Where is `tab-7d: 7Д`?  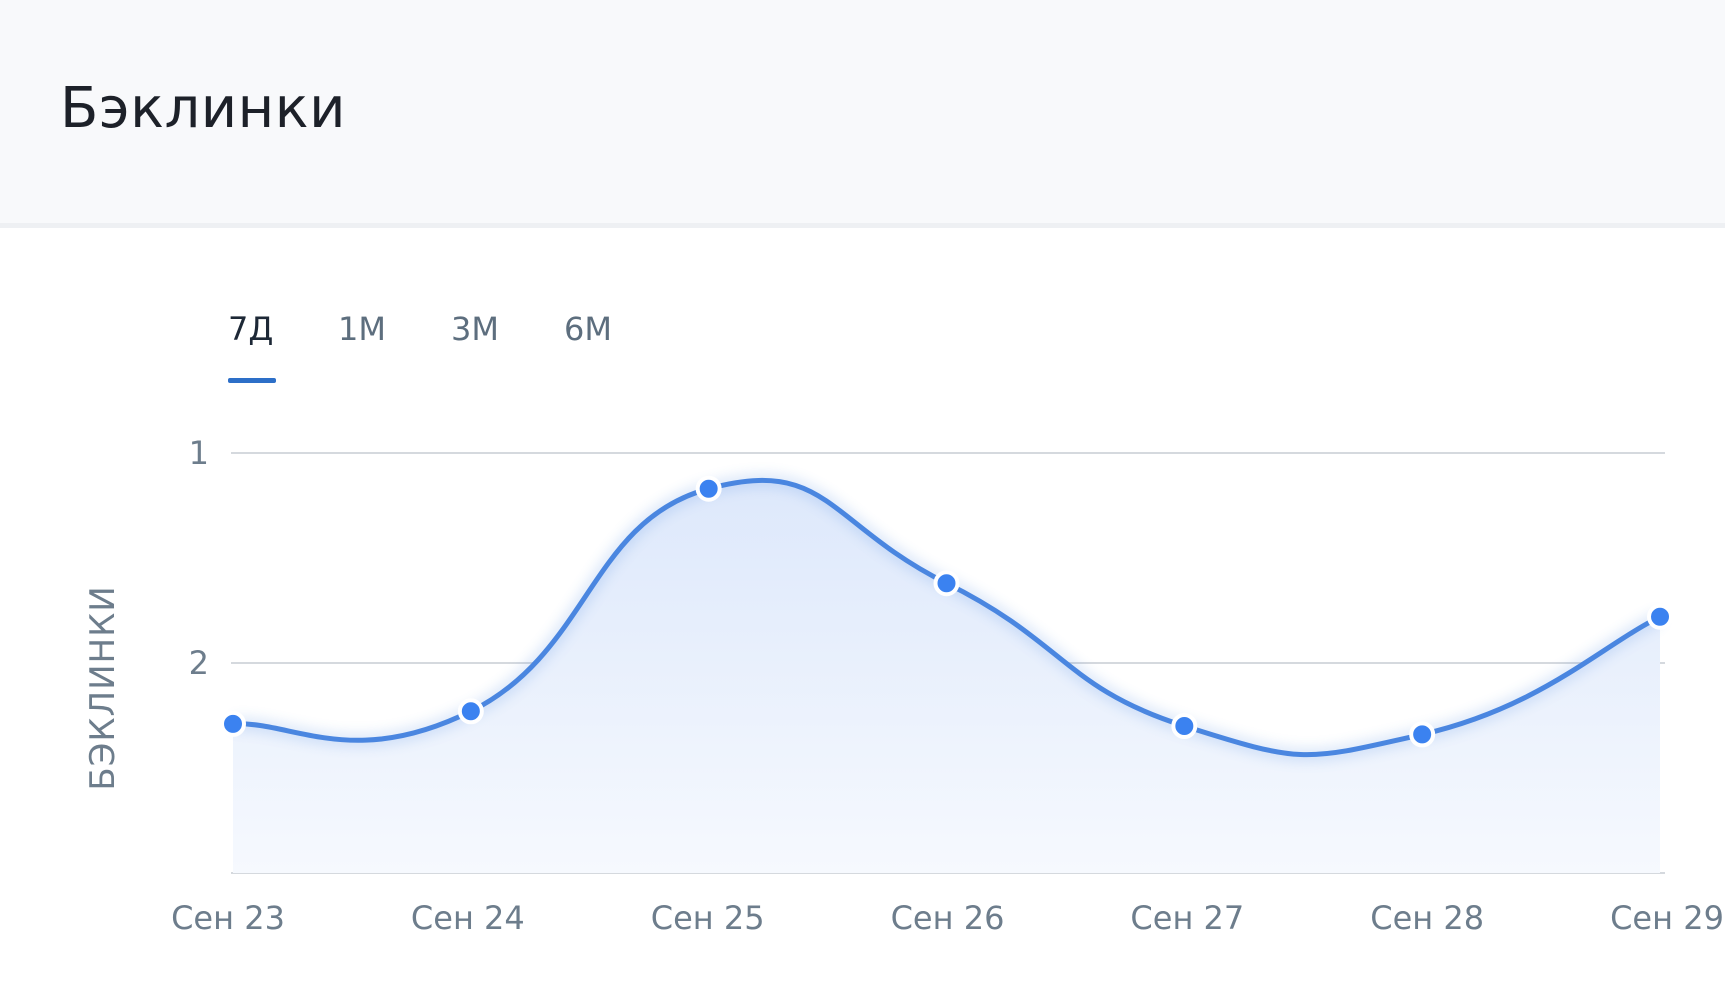 tab-7d: 7Д is located at coordinates (251, 329).